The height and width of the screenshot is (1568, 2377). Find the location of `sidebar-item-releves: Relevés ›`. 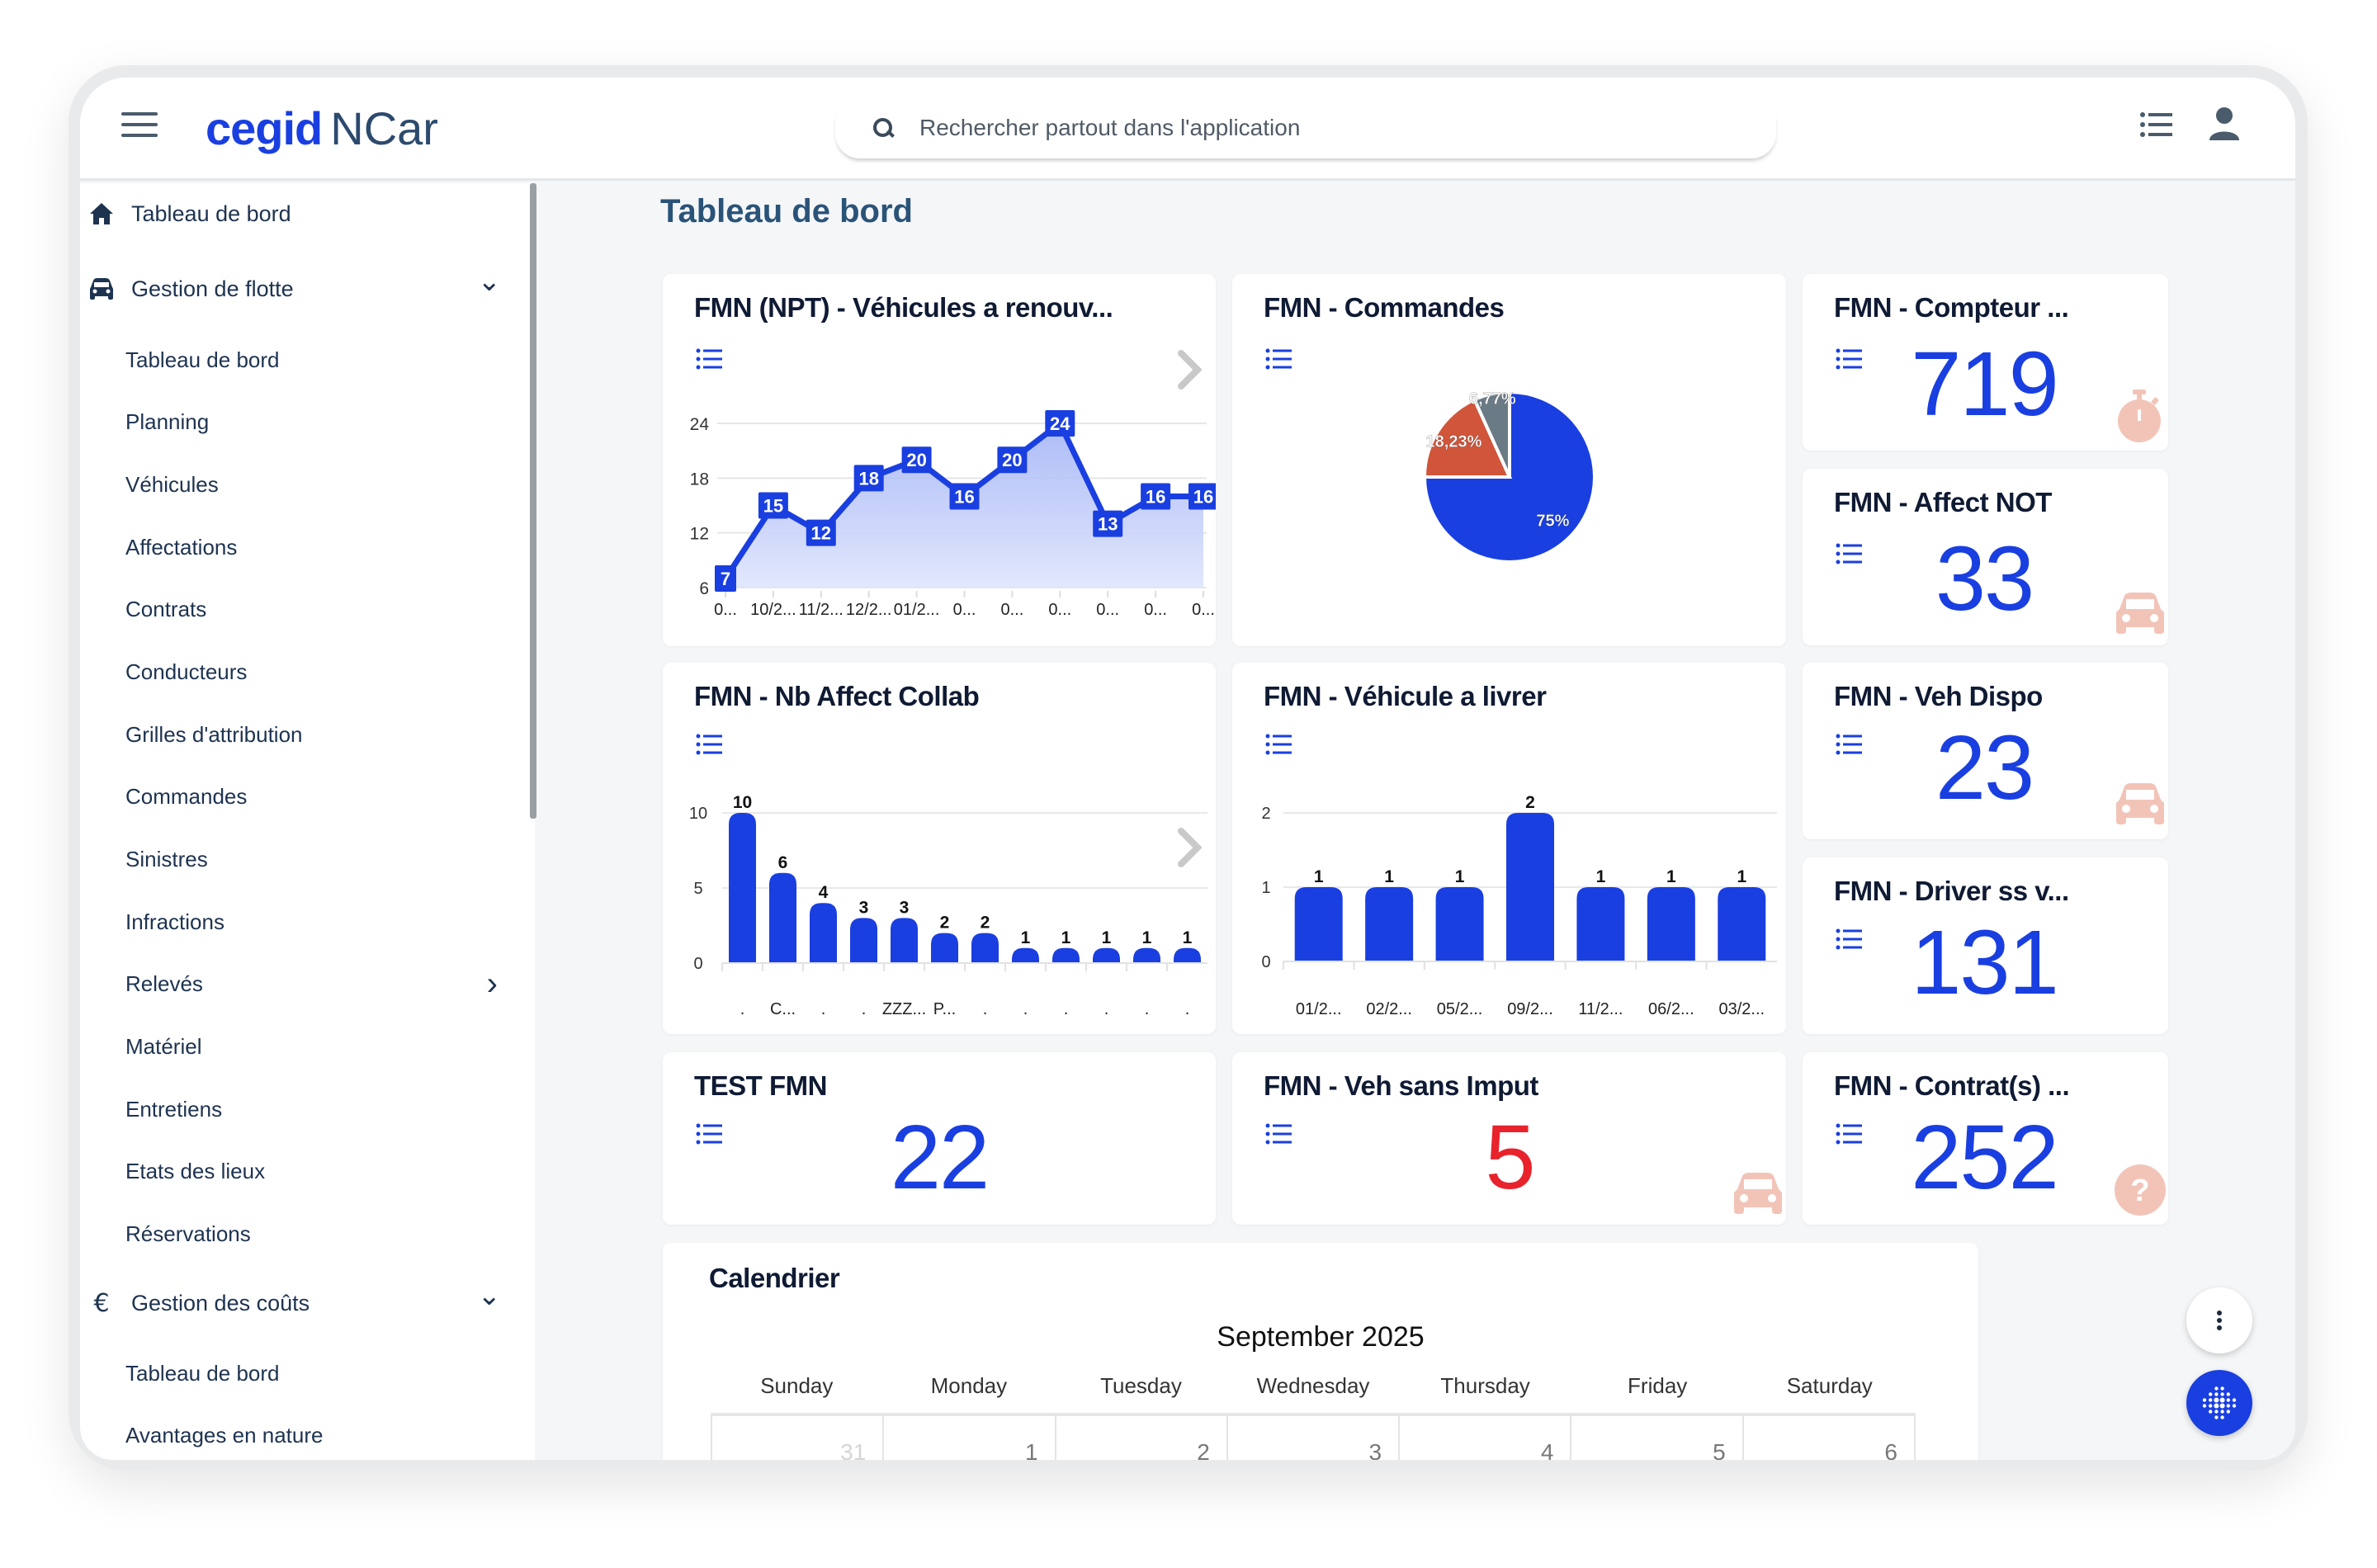

sidebar-item-releves: Relevés › is located at coordinates (303, 984).